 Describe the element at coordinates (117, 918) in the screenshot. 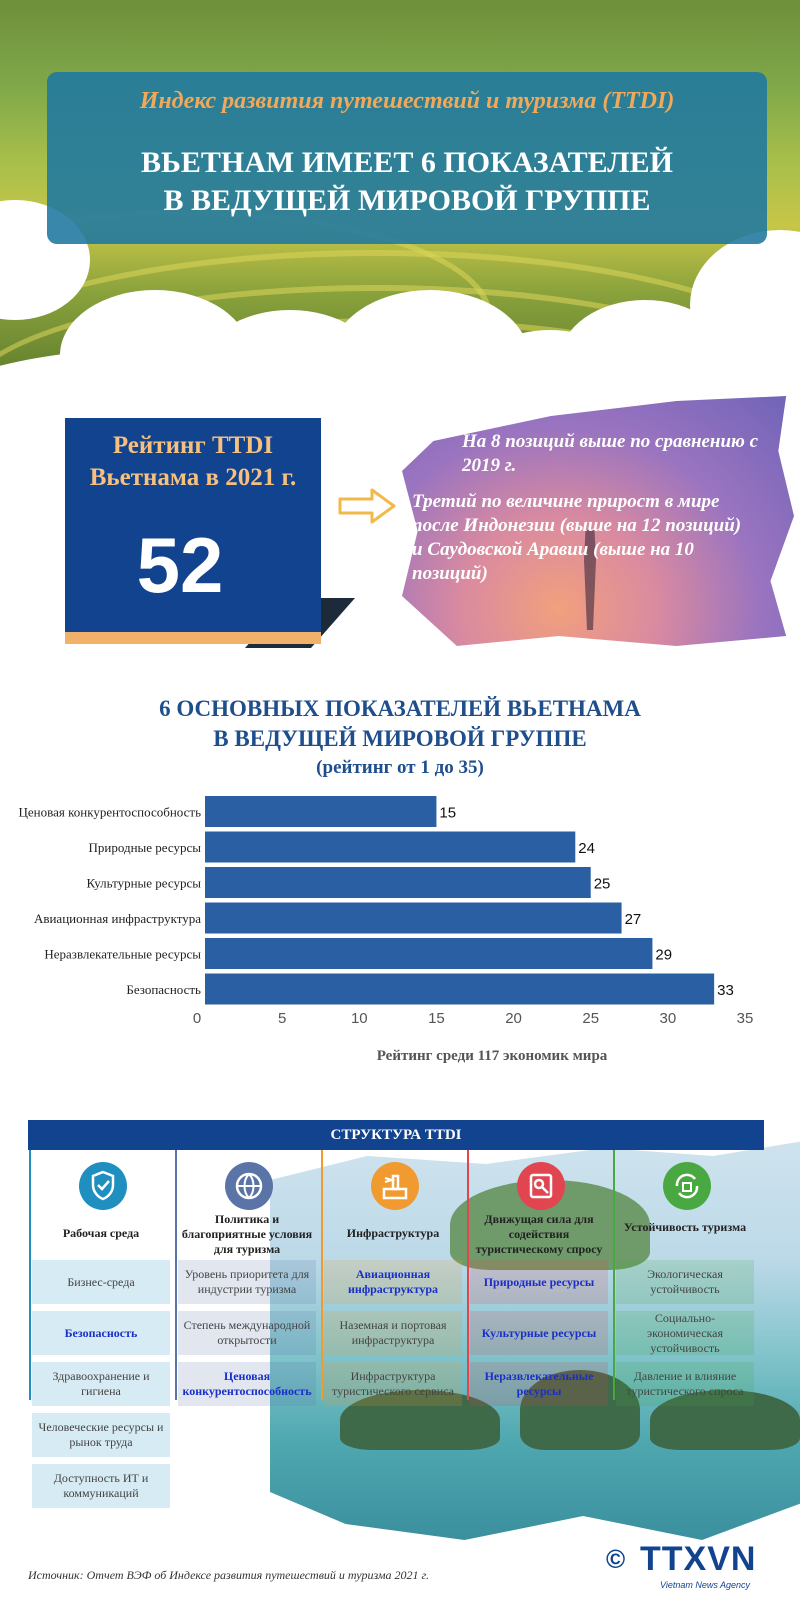

I see `chart-category-label: Авиационная инфраструктура` at that location.